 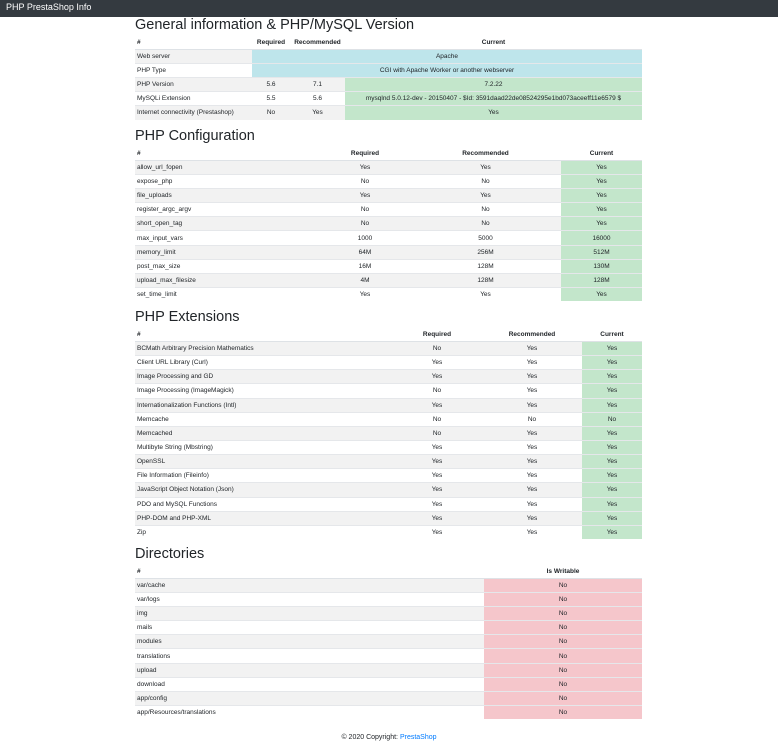 I want to click on table-row: memory_limit 64M 256M 512M, so click(x=388, y=252).